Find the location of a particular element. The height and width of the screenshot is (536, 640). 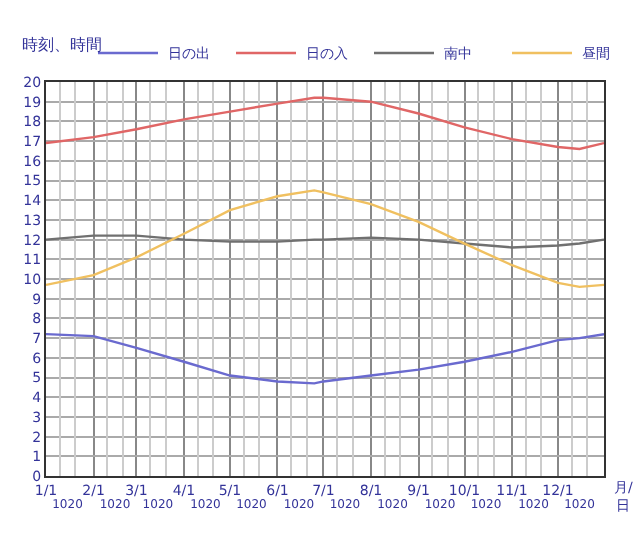

y-axis-title: 時刻、時間 is located at coordinates (62, 45).